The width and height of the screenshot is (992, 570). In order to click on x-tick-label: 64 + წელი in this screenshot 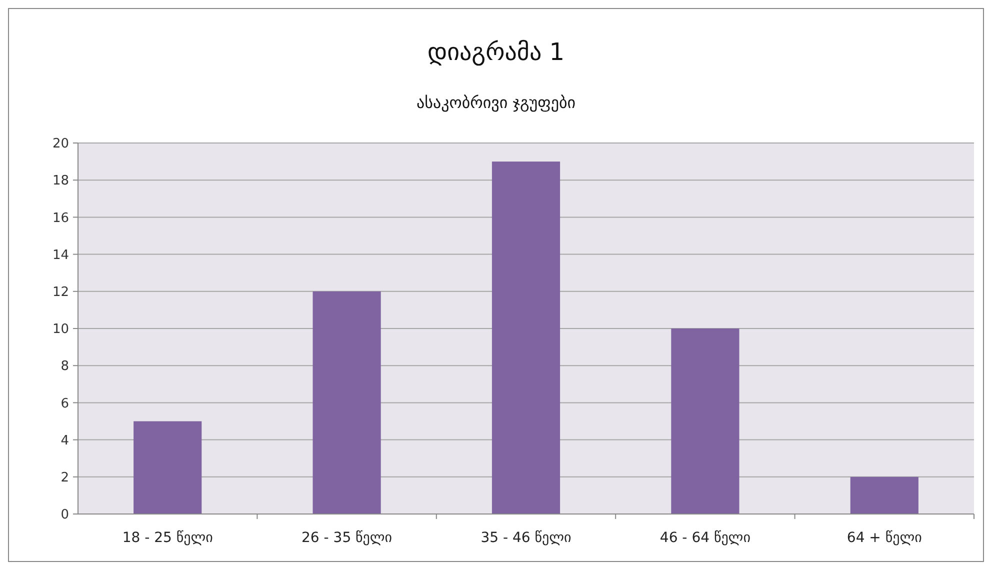, I will do `click(884, 538)`.